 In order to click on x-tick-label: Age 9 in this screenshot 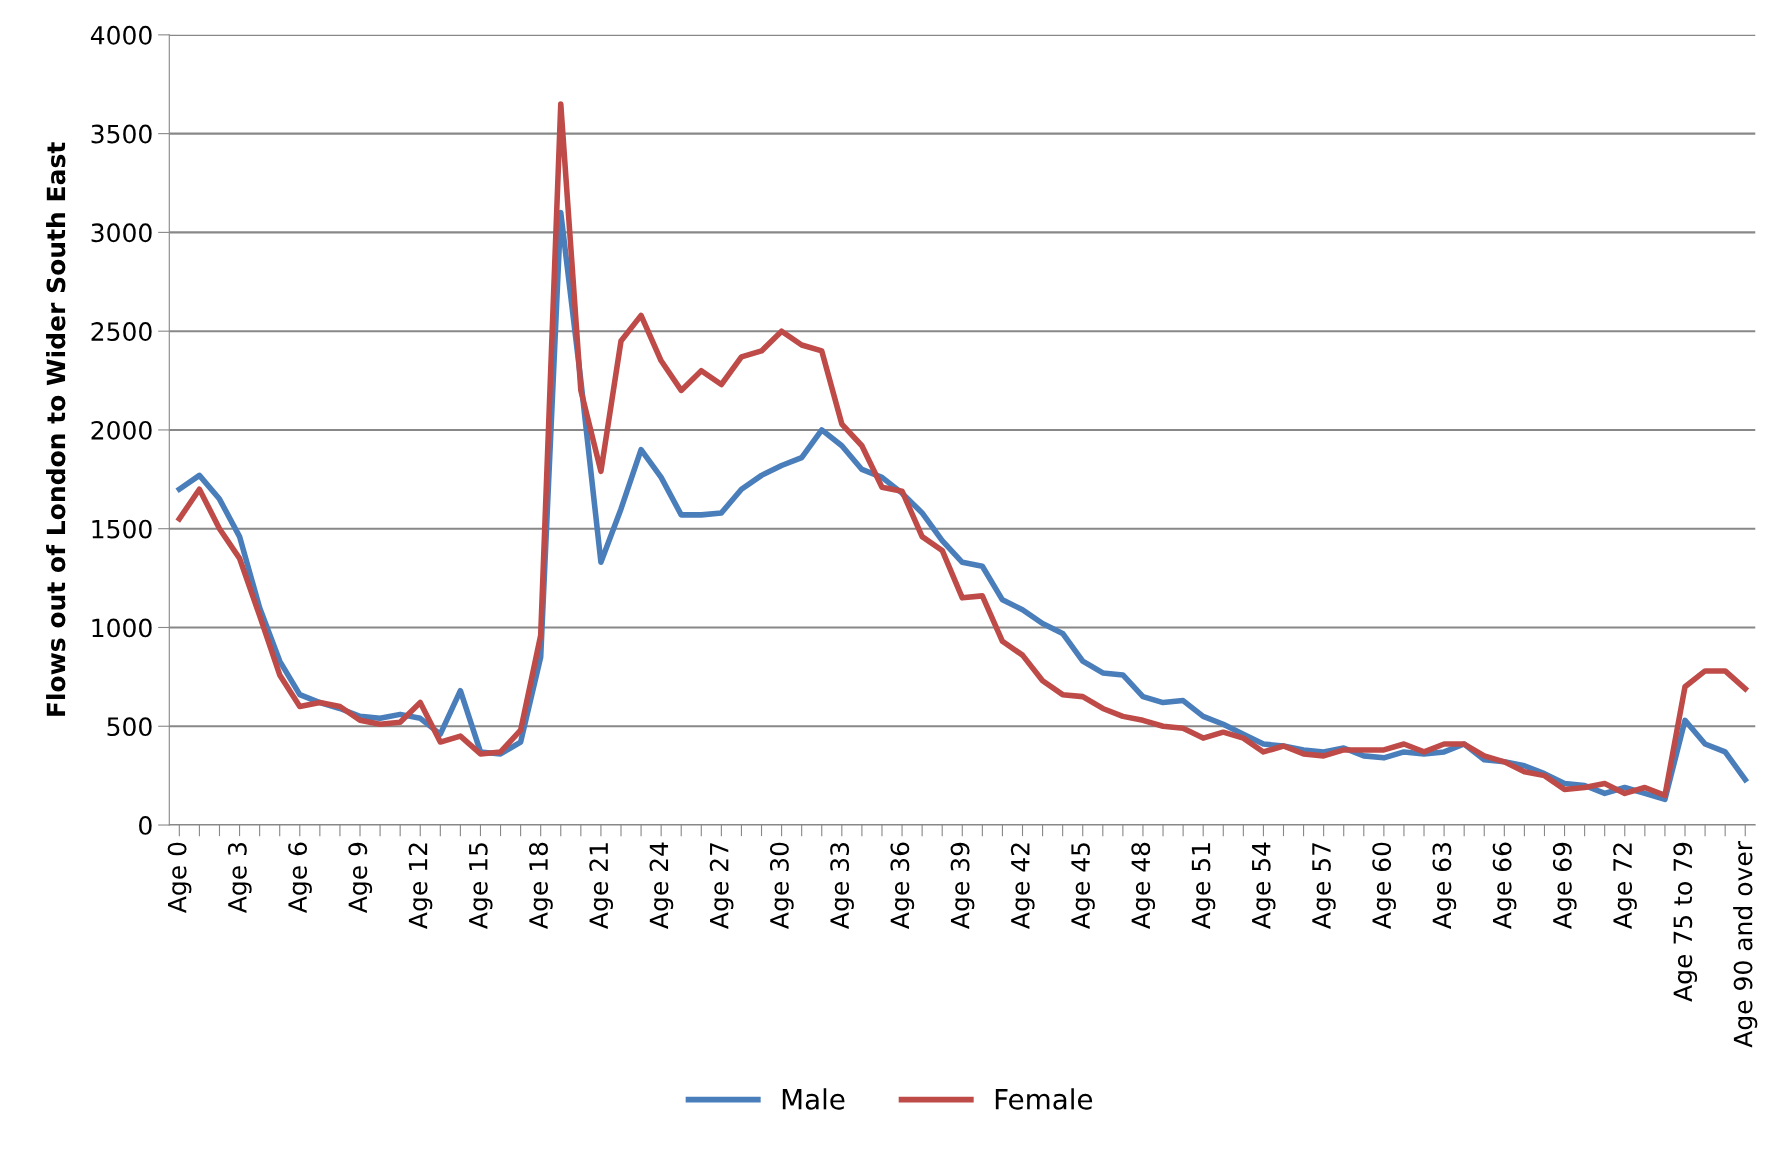, I will do `click(360, 877)`.